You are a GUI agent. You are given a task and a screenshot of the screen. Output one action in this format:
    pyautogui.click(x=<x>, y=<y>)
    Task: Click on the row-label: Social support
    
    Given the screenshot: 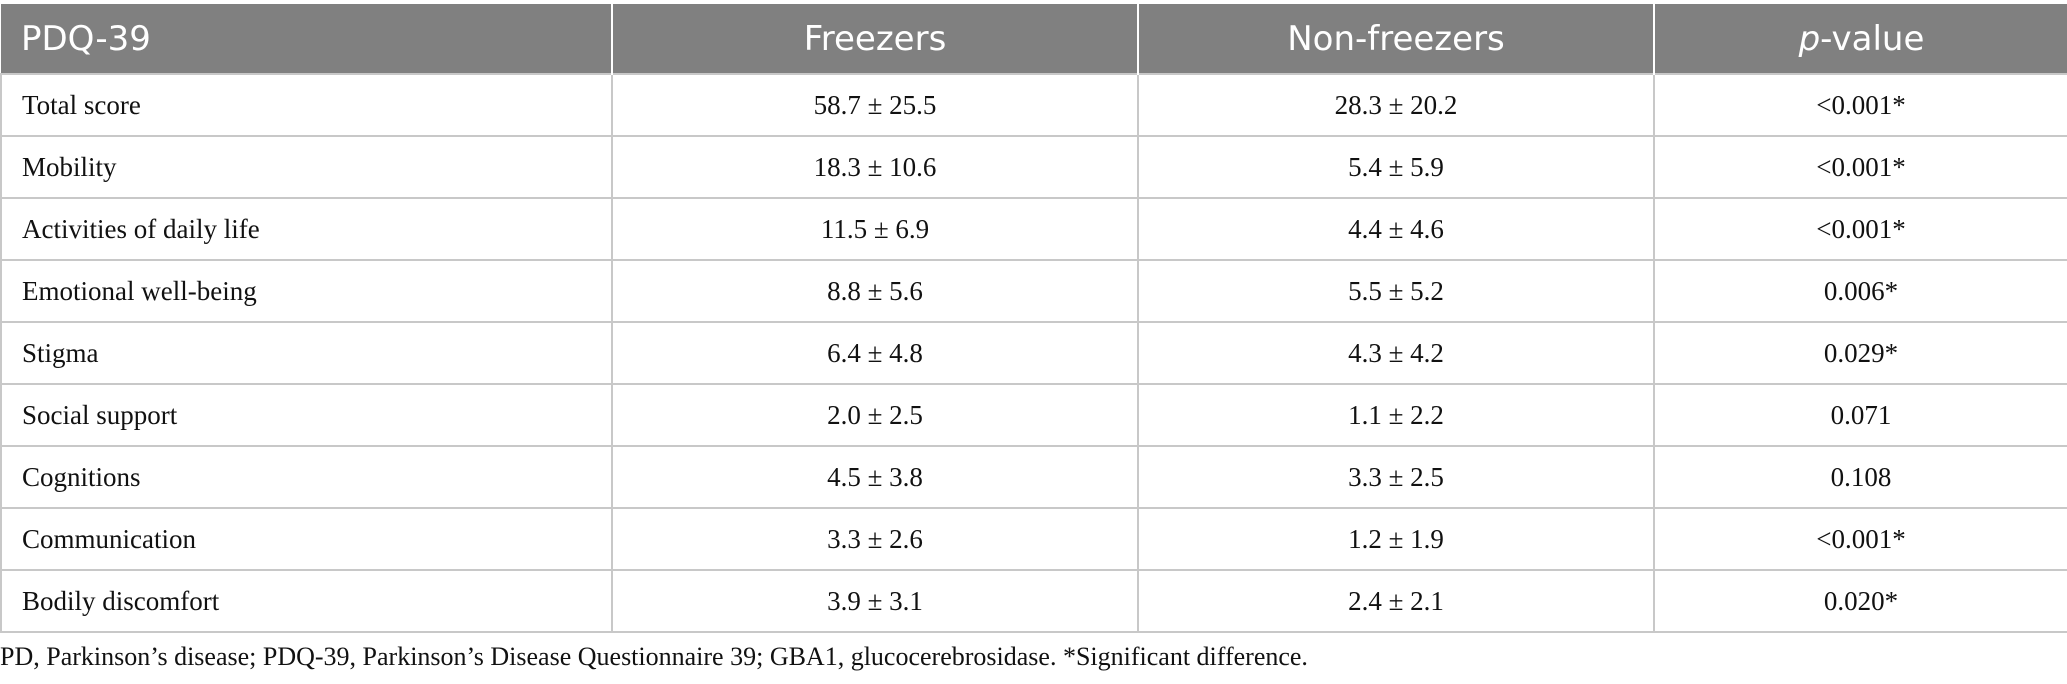 What is the action you would take?
    pyautogui.click(x=306, y=415)
    